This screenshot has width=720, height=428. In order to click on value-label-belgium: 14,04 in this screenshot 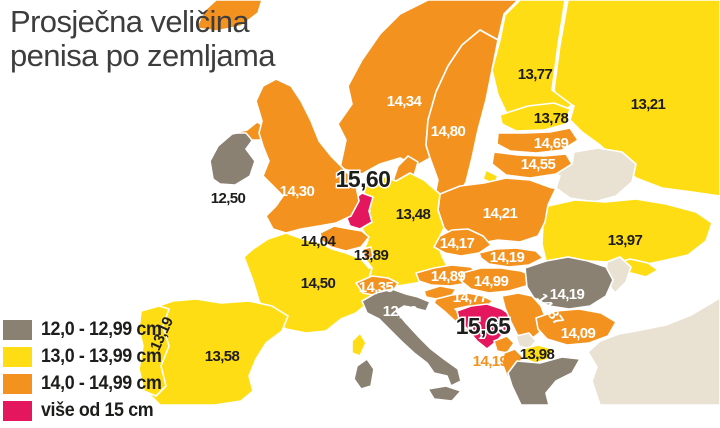, I will do `click(319, 241)`.